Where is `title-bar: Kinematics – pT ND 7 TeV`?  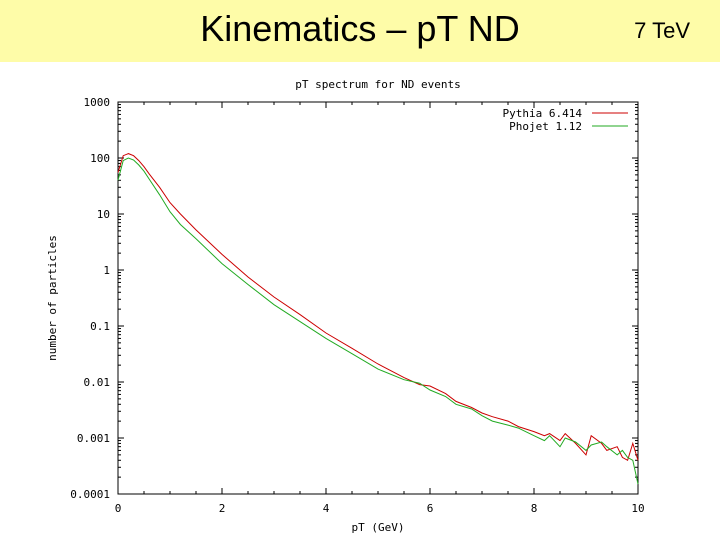
title-bar: Kinematics – pT ND 7 TeV is located at coordinates (360, 31).